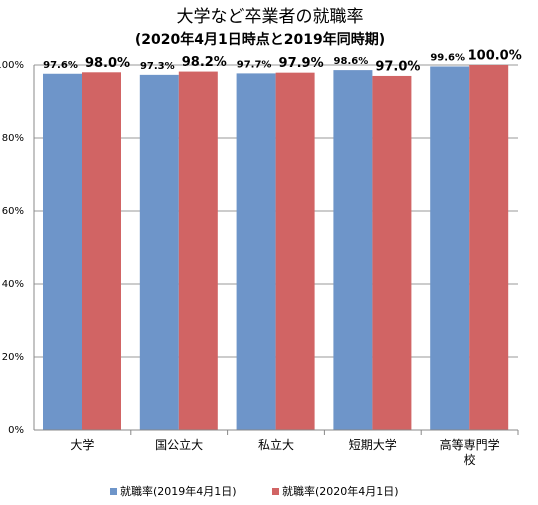 This screenshot has height=505, width=538. What do you see at coordinates (372, 445) in the screenshot?
I see `x-tick-label: 短期大学` at bounding box center [372, 445].